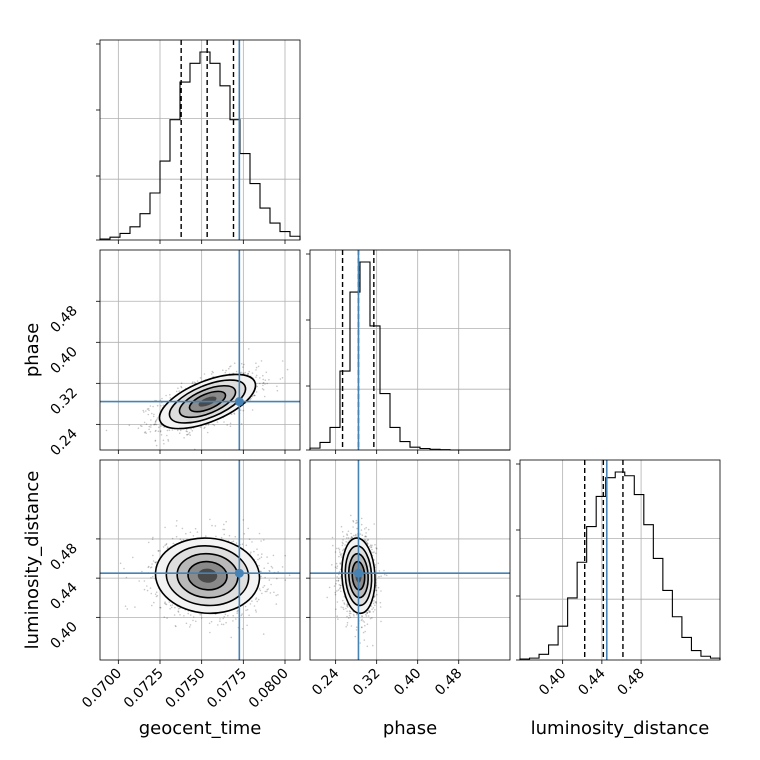 The width and height of the screenshot is (760, 760). I want to click on histogram-panel-luminosity_distance, so click(618, 561).